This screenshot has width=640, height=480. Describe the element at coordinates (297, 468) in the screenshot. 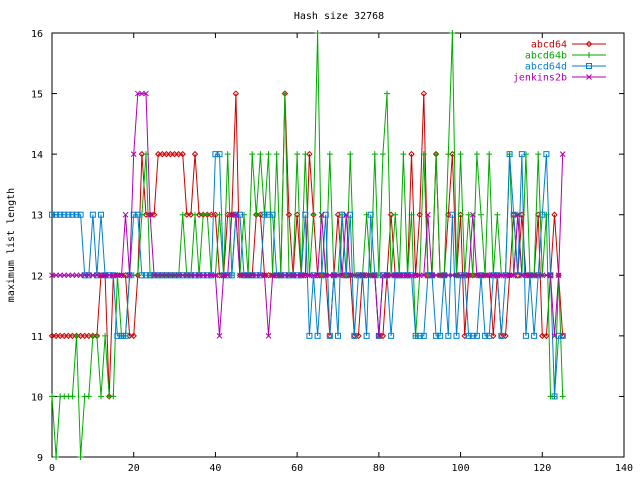

I see `x-tick-label: 60` at that location.